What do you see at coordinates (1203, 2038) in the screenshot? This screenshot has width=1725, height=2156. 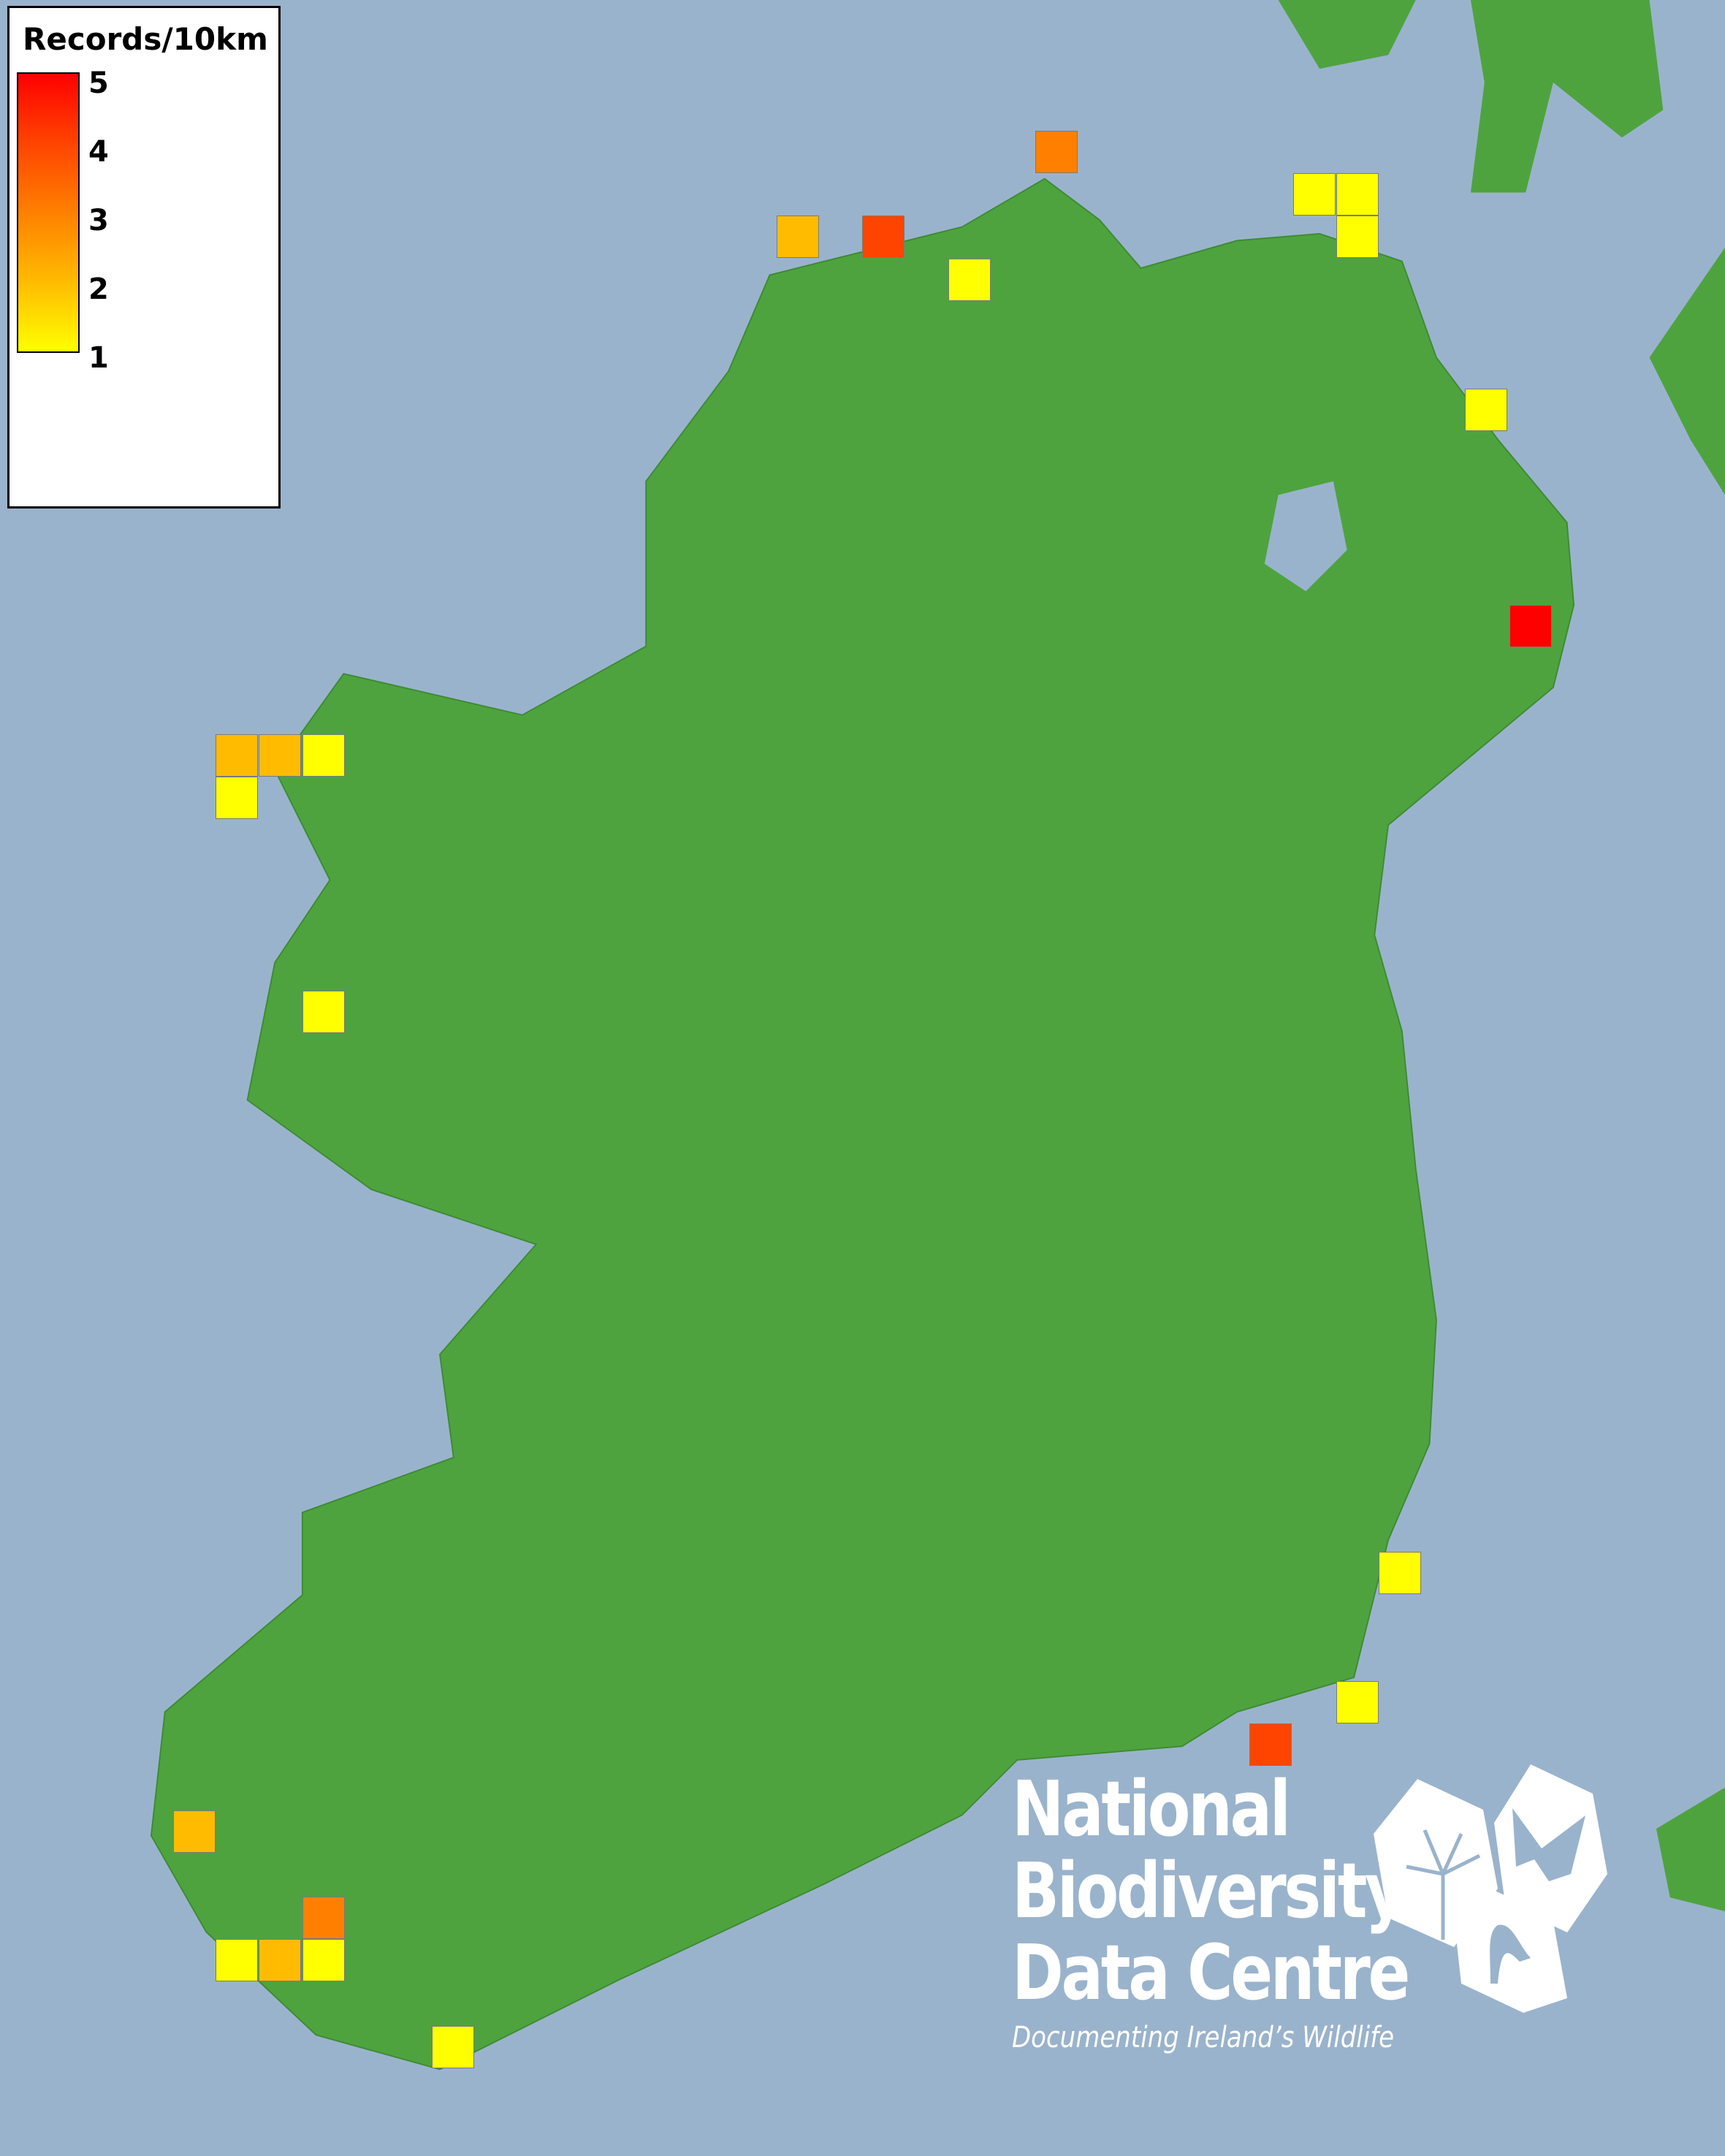 I see `logo-tagline: Documenting Ireland’s Wildlife` at bounding box center [1203, 2038].